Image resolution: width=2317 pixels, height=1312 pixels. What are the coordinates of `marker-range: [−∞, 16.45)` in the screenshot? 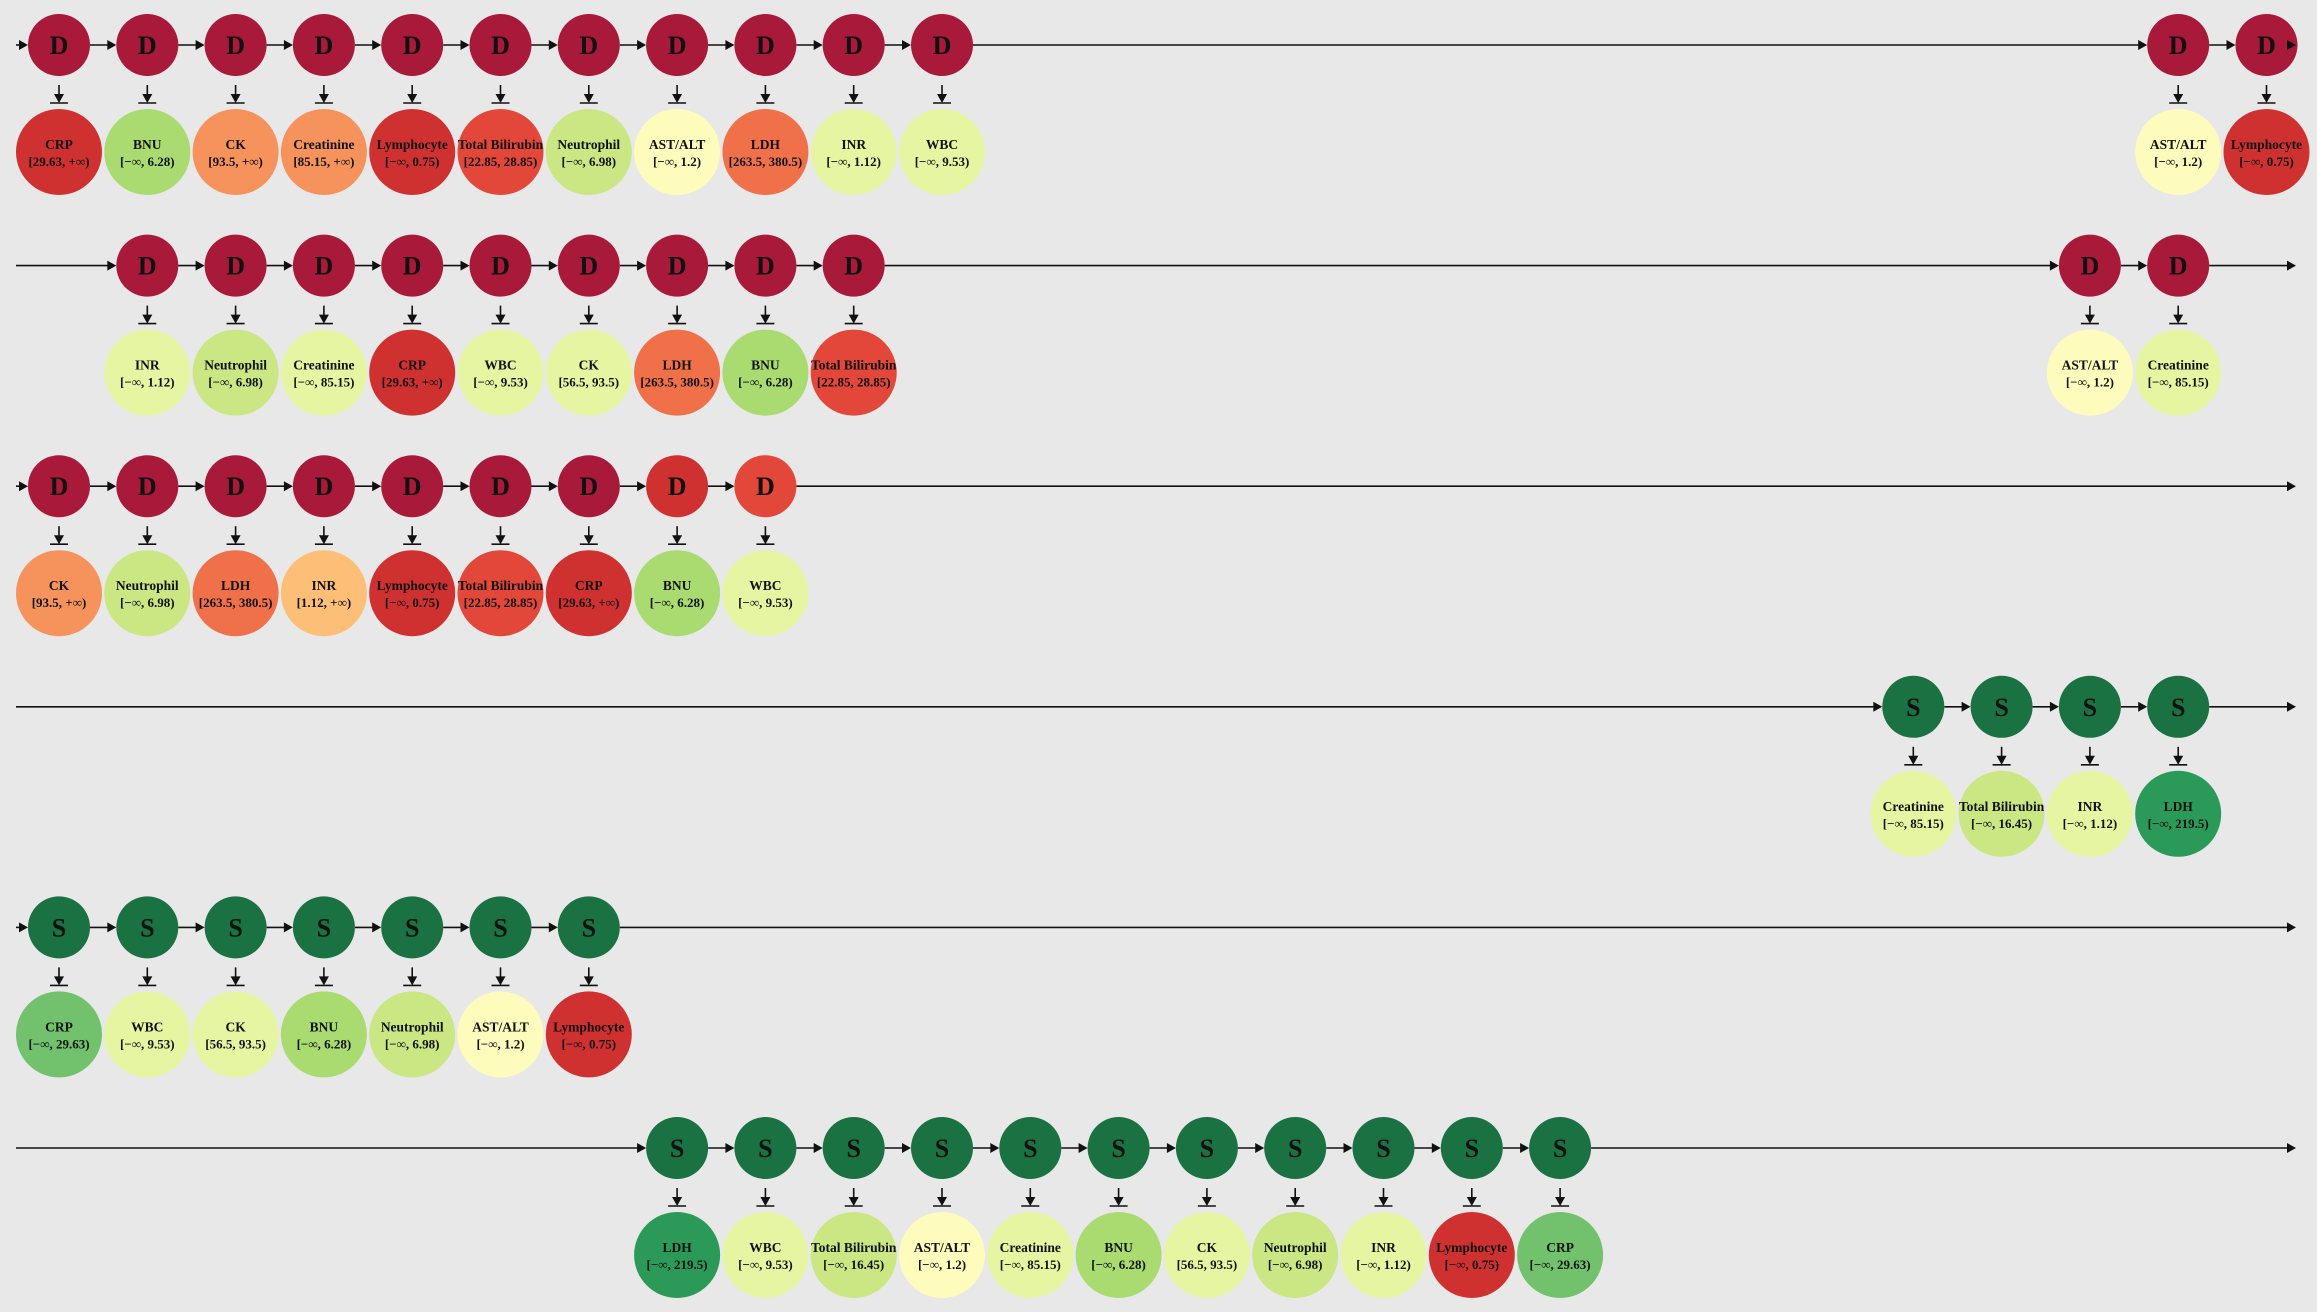 It's located at (853, 1264).